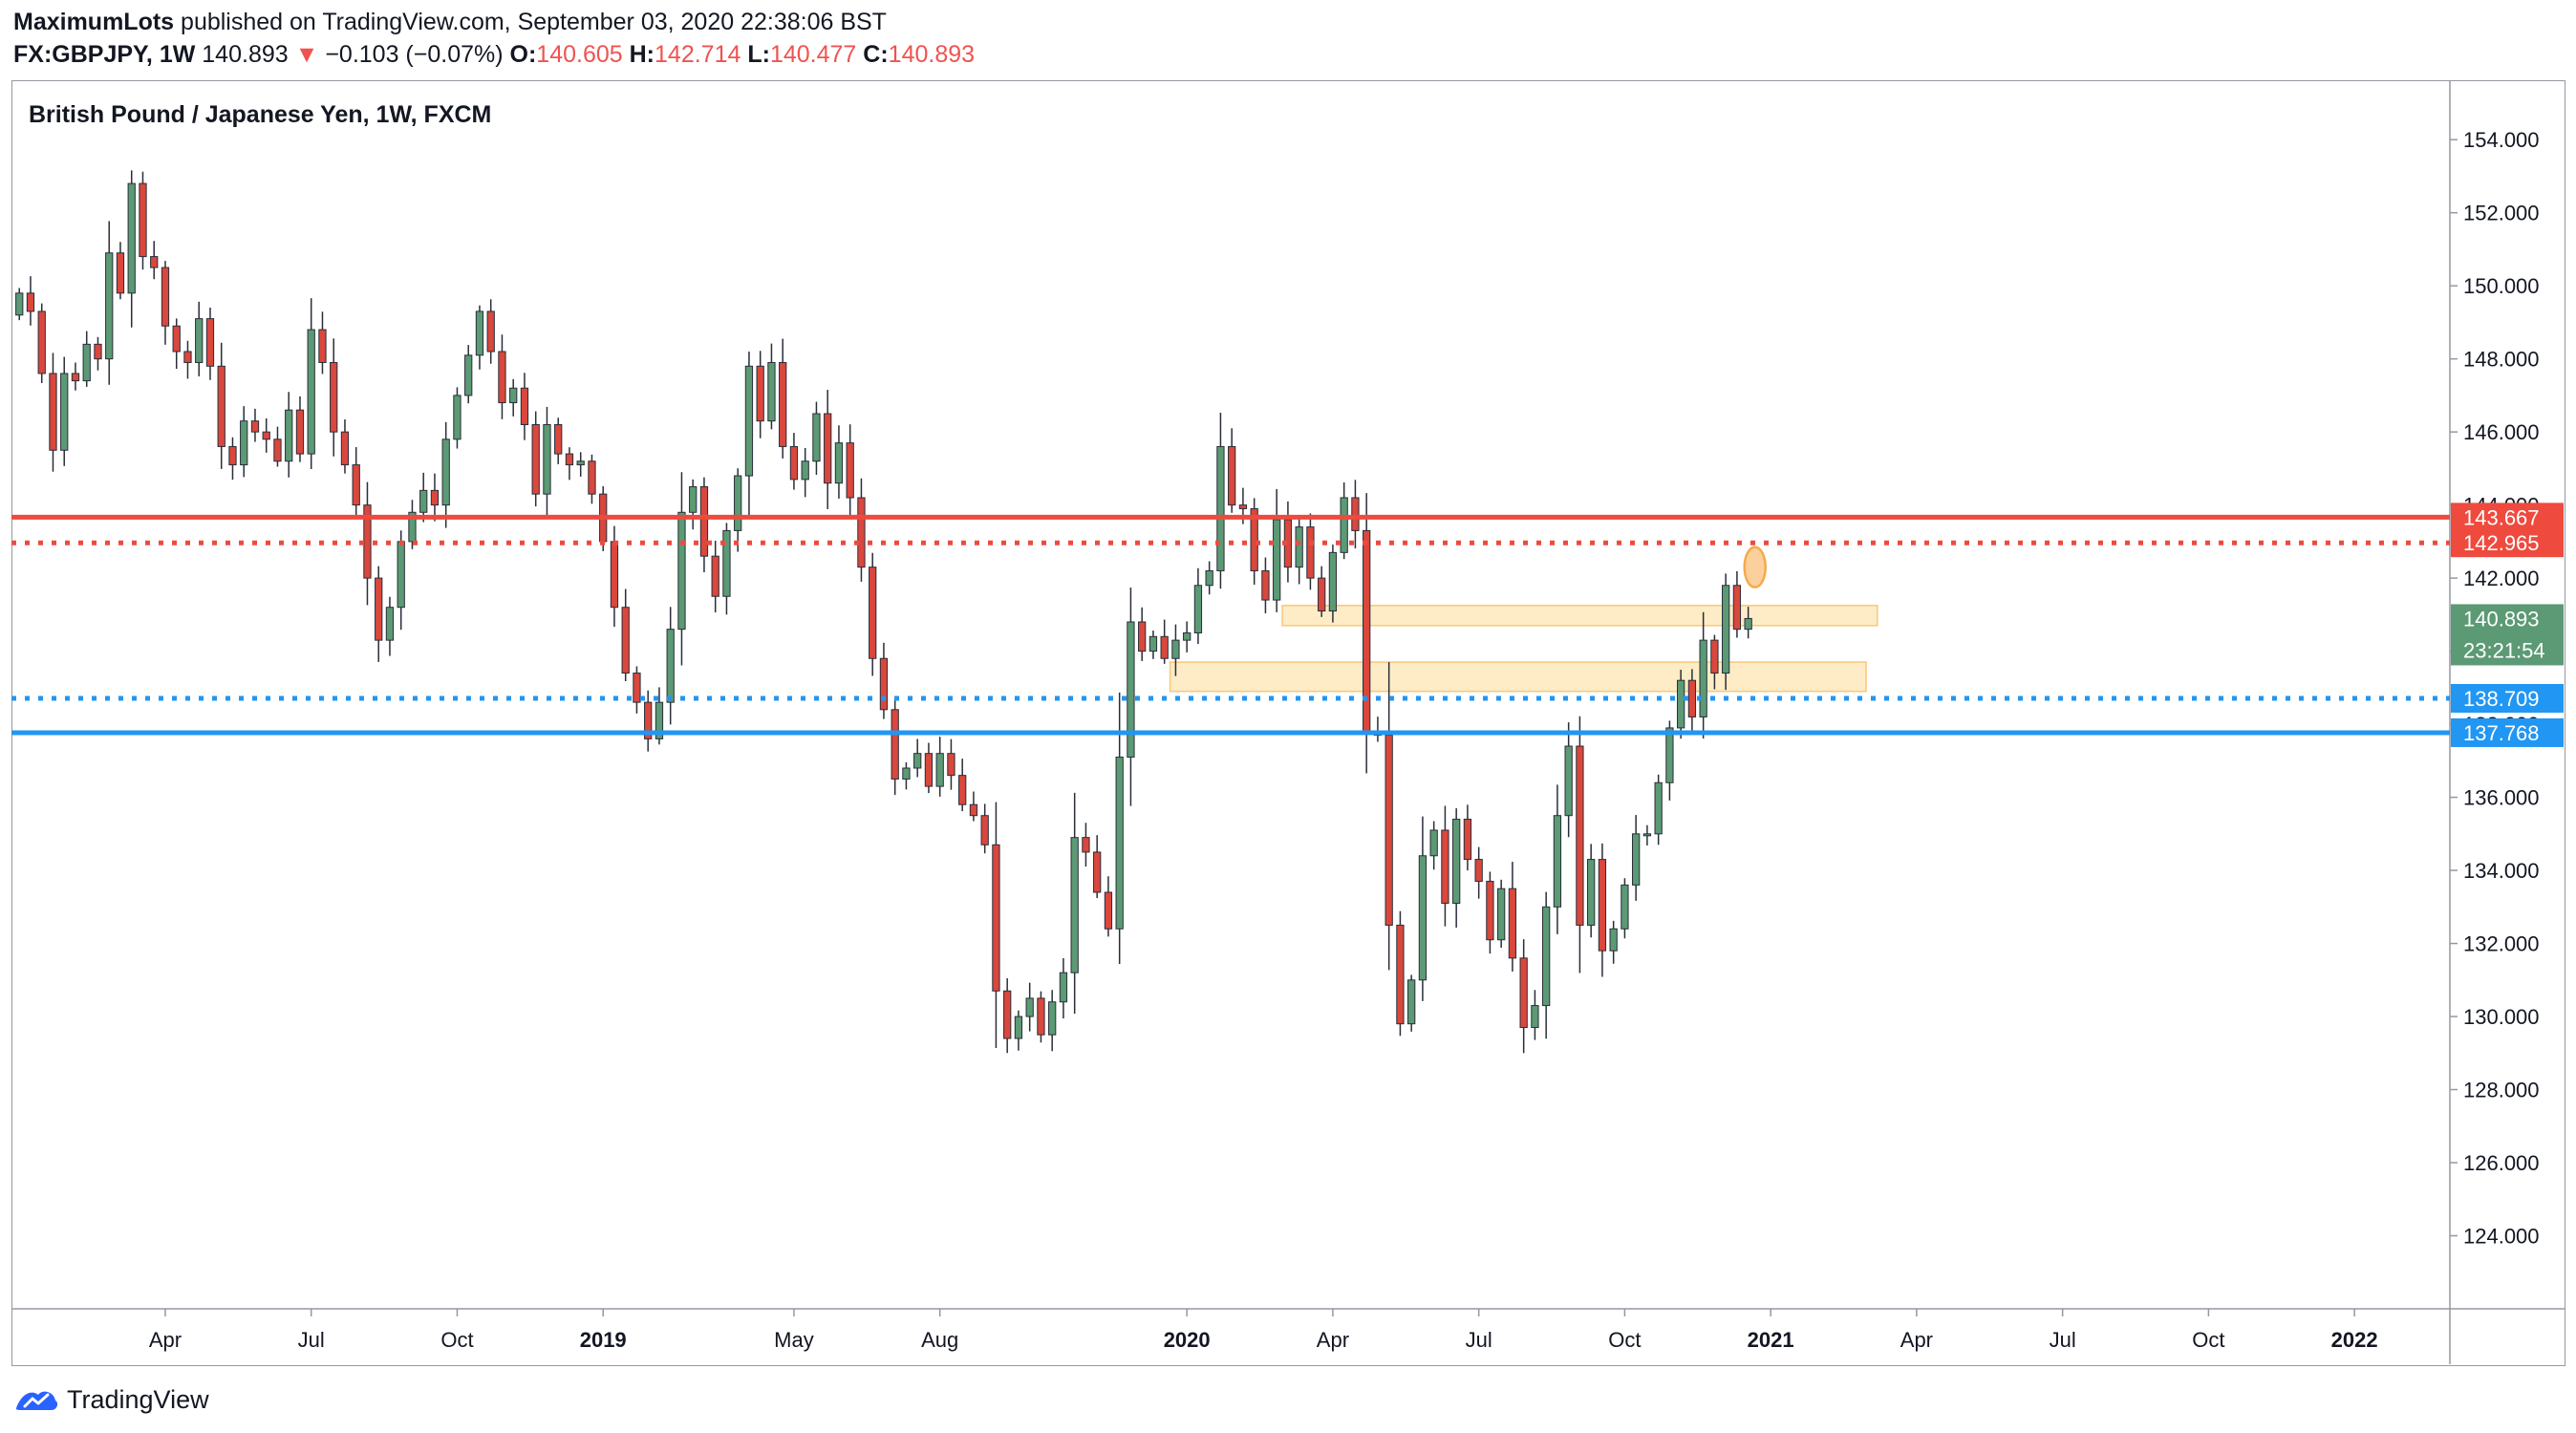 The image size is (2576, 1433). Describe the element at coordinates (698, 55) in the screenshot. I see `high-value: 142.714` at that location.